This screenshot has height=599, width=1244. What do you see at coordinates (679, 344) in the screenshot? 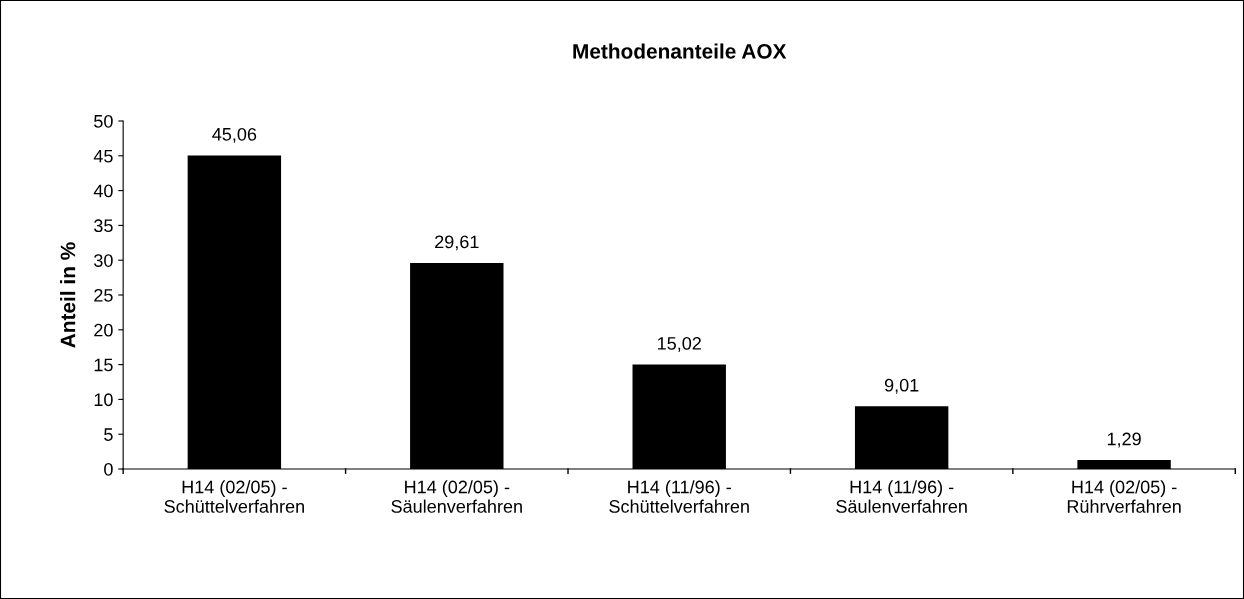
I see `data-label: 15,02` at bounding box center [679, 344].